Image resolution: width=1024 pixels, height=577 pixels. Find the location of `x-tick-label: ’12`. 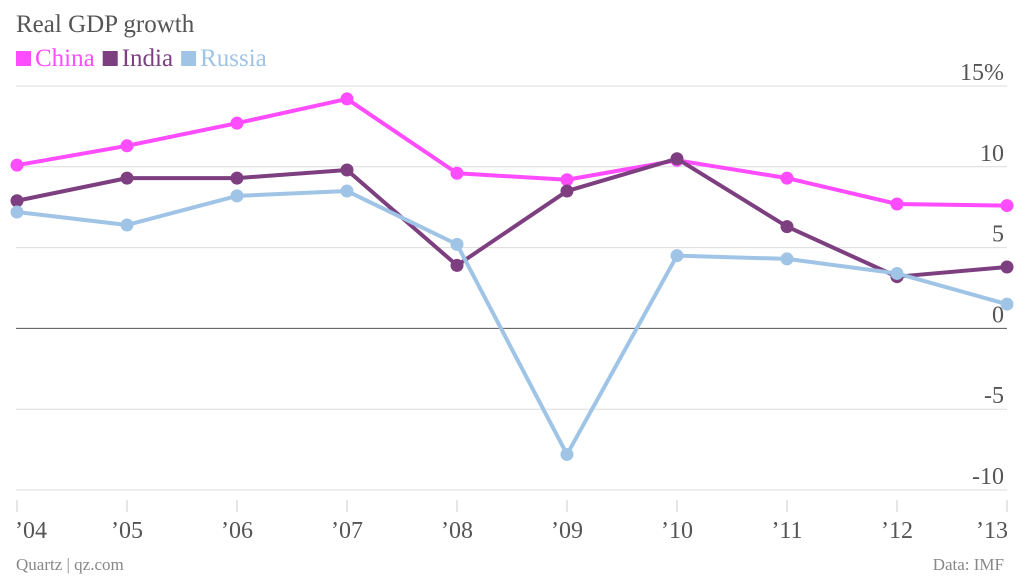

x-tick-label: ’12 is located at coordinates (897, 531).